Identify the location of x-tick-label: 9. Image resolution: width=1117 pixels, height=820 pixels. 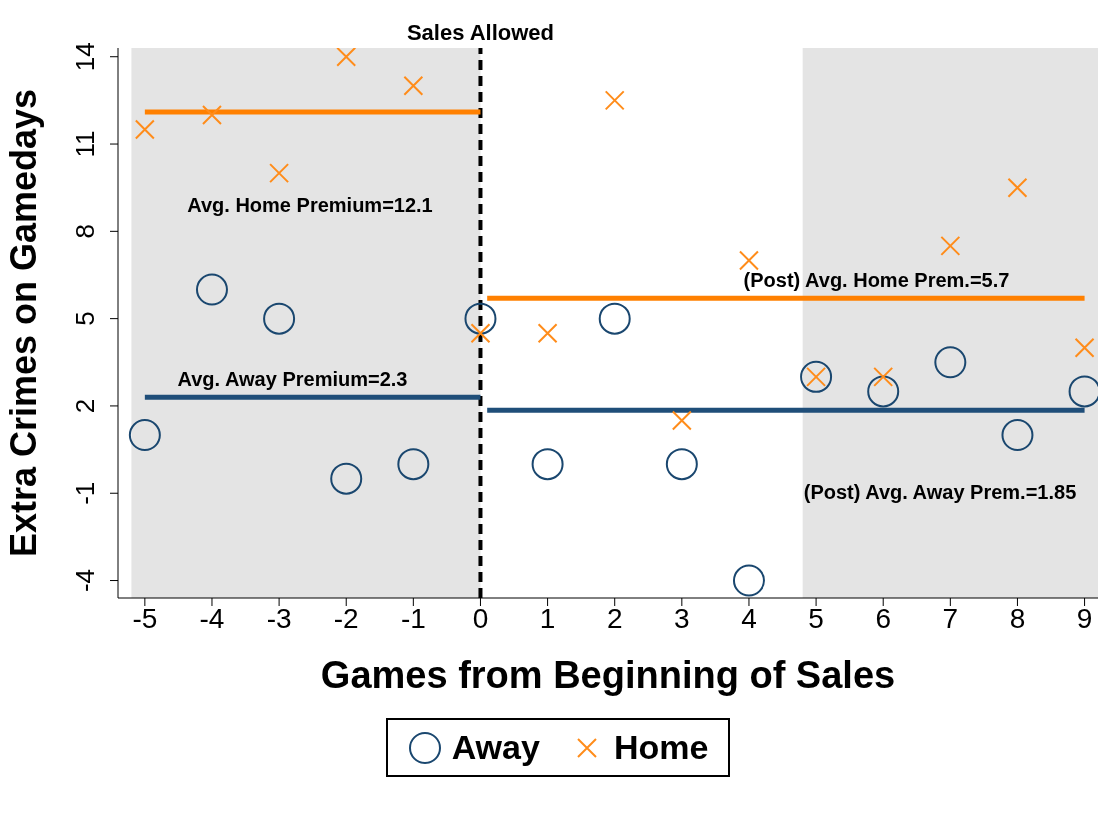
(1084, 618).